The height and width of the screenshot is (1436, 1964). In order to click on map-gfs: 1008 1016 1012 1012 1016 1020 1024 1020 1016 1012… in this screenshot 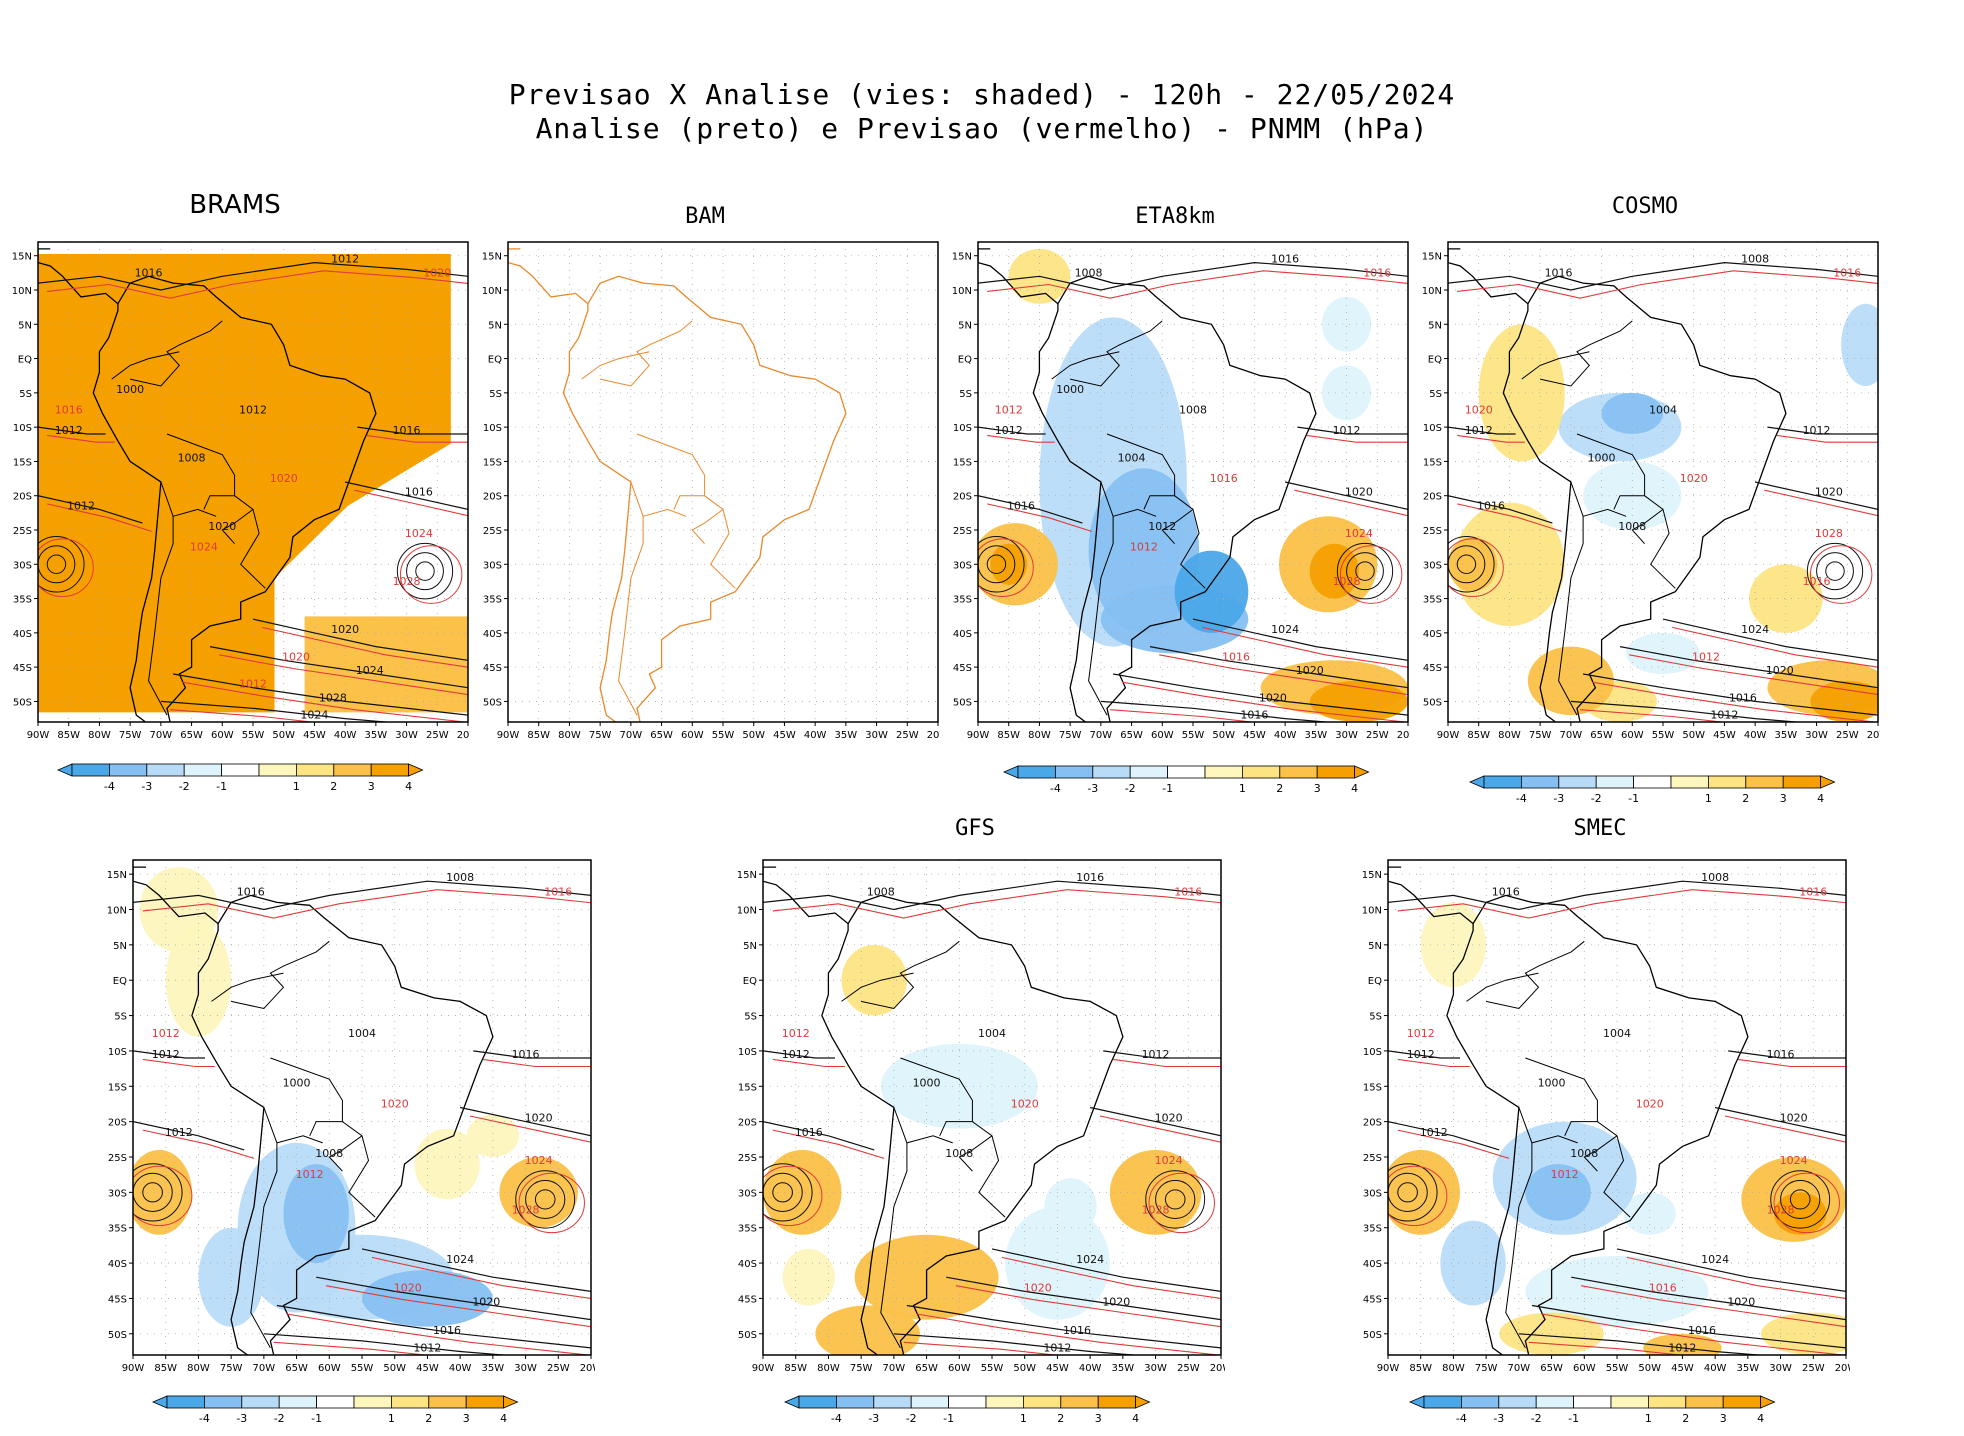, I will do `click(981, 1116)`.